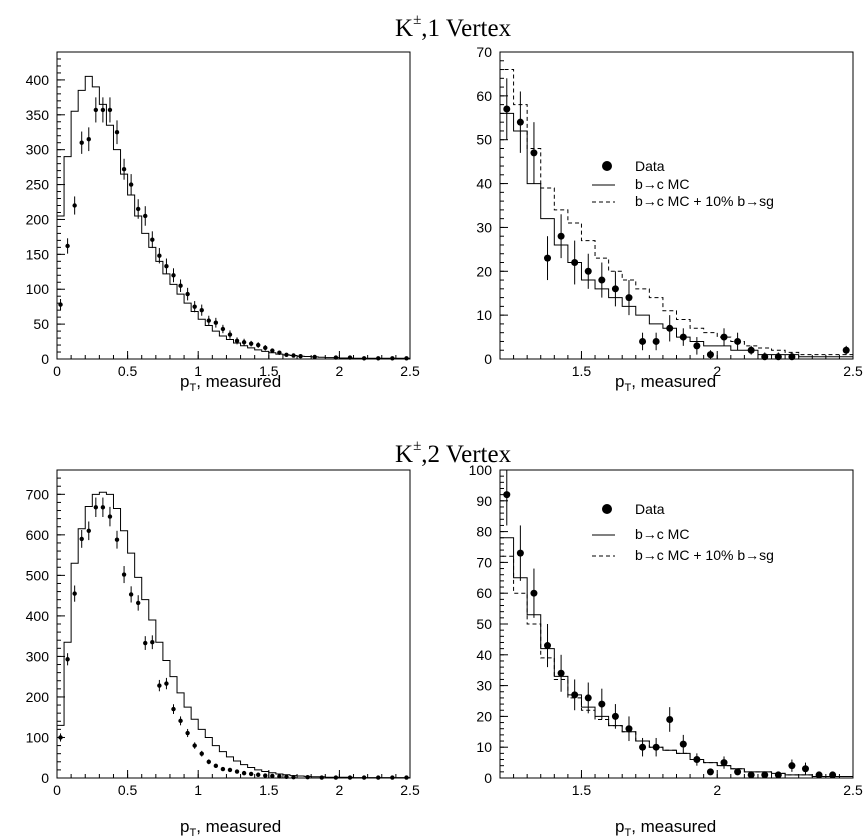 The image size is (865, 837). I want to click on row-title-2: K±,2 Vertex, so click(453, 453).